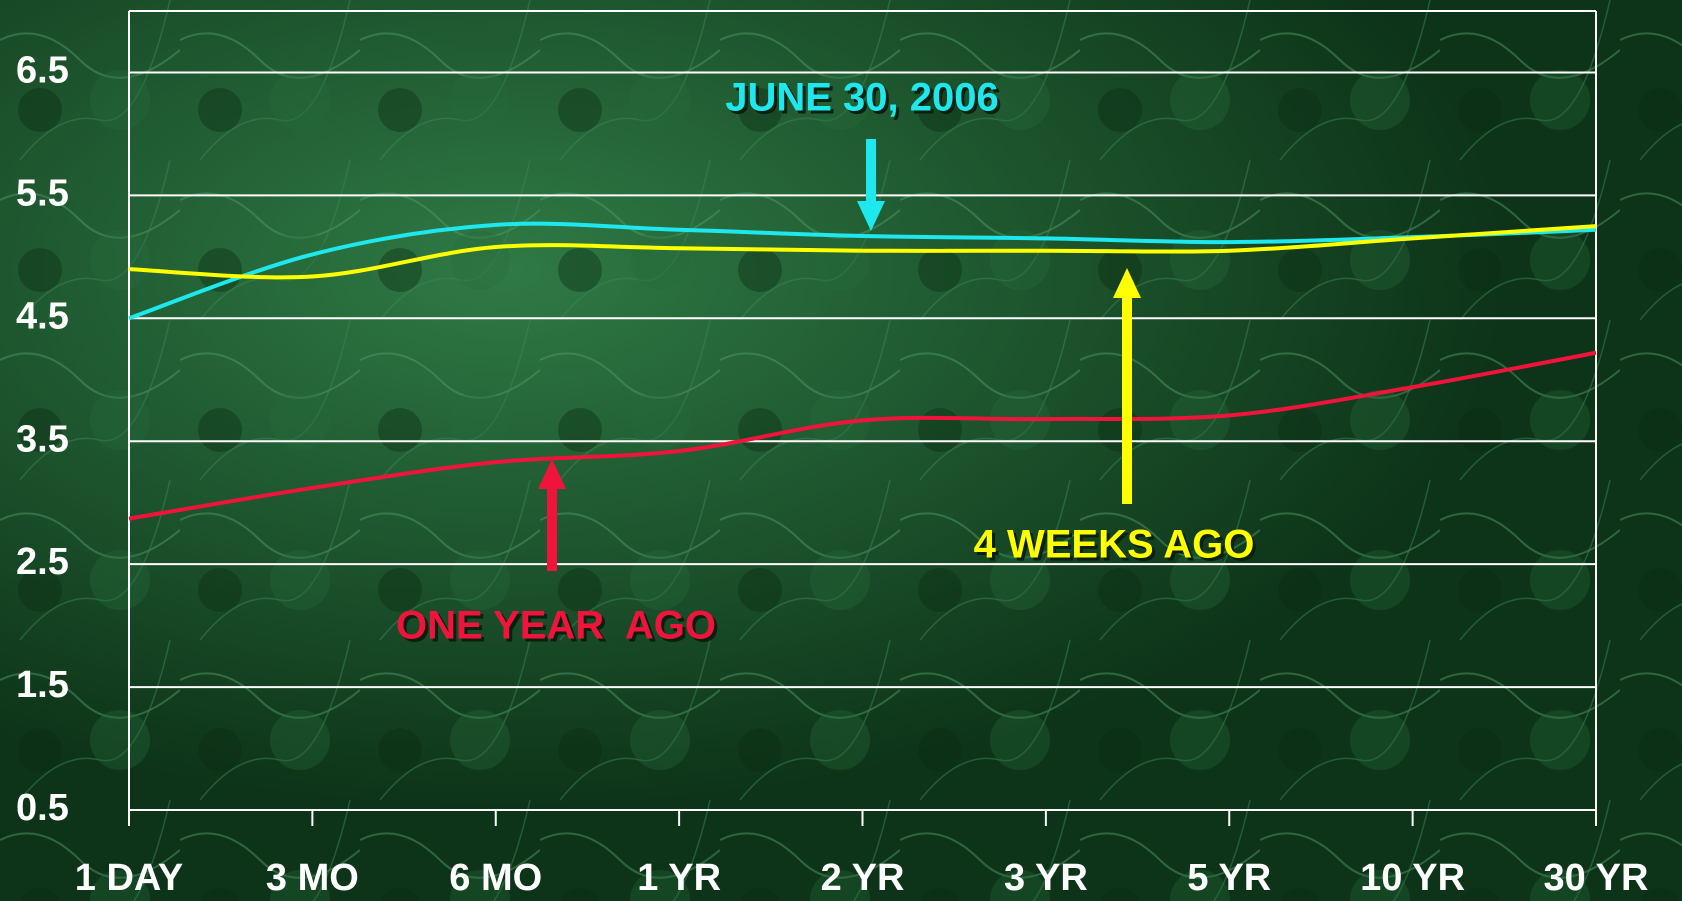 The height and width of the screenshot is (901, 1682). I want to click on x-tick-label: 10 YR, so click(1412, 878).